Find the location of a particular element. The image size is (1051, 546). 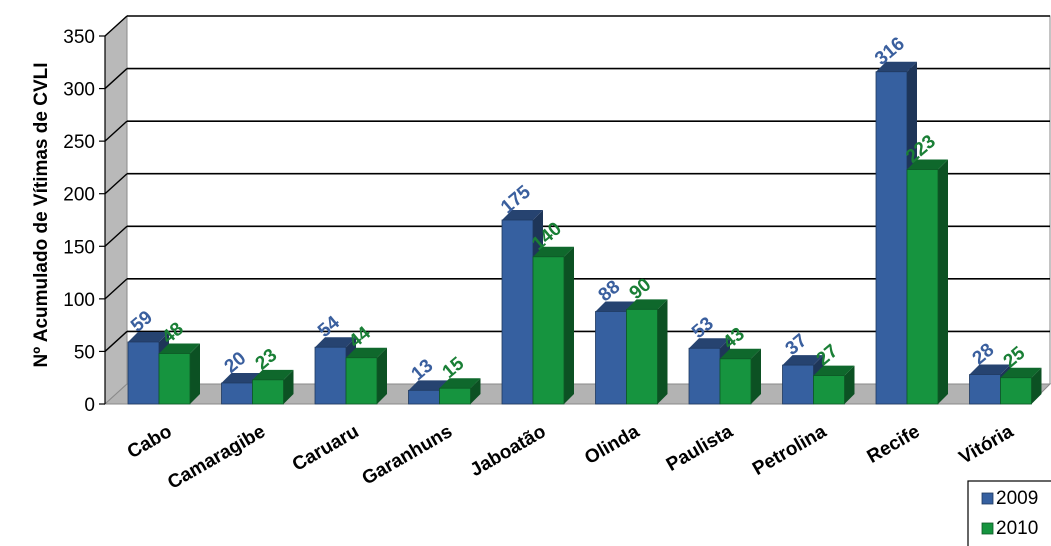

legend-label-2009: 2009 is located at coordinates (1017, 498).